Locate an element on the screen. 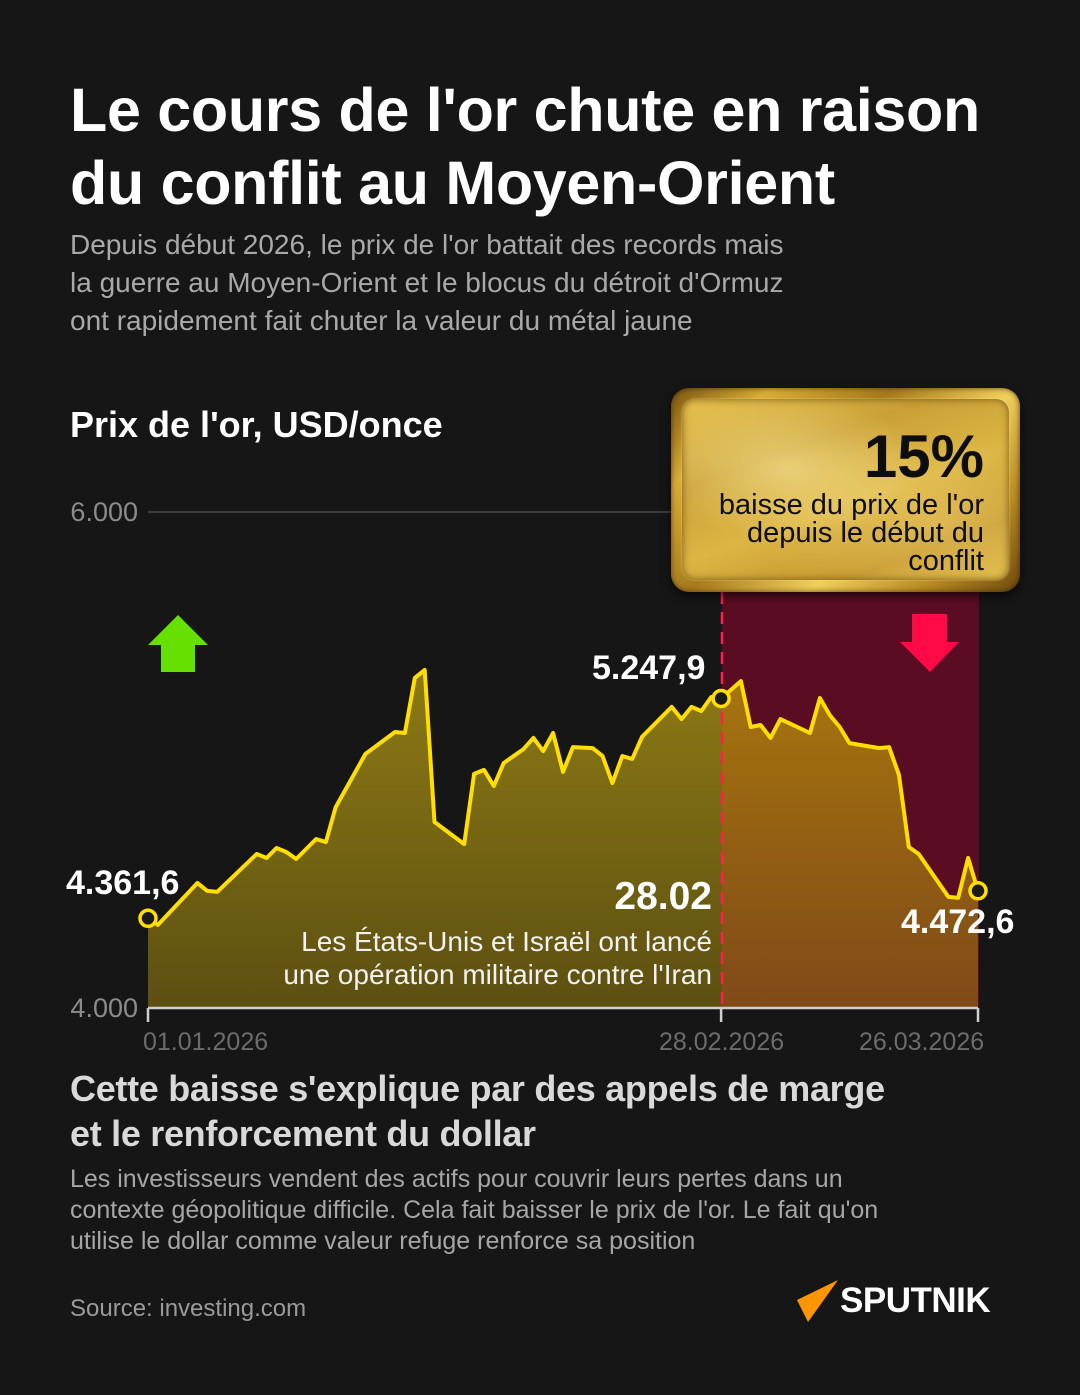 The image size is (1080, 1395). value-label-start: 4.361,6 is located at coordinates (123, 883).